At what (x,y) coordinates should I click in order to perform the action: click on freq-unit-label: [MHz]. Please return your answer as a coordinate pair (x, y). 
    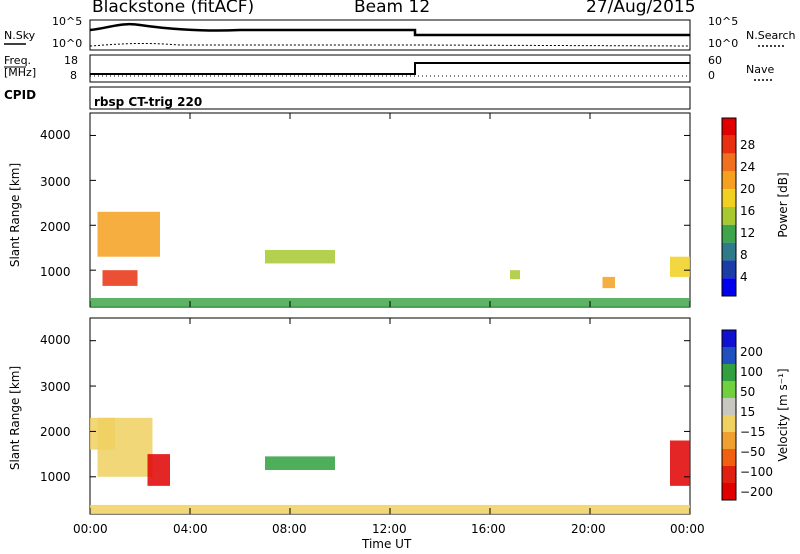
    Looking at the image, I should click on (20, 72).